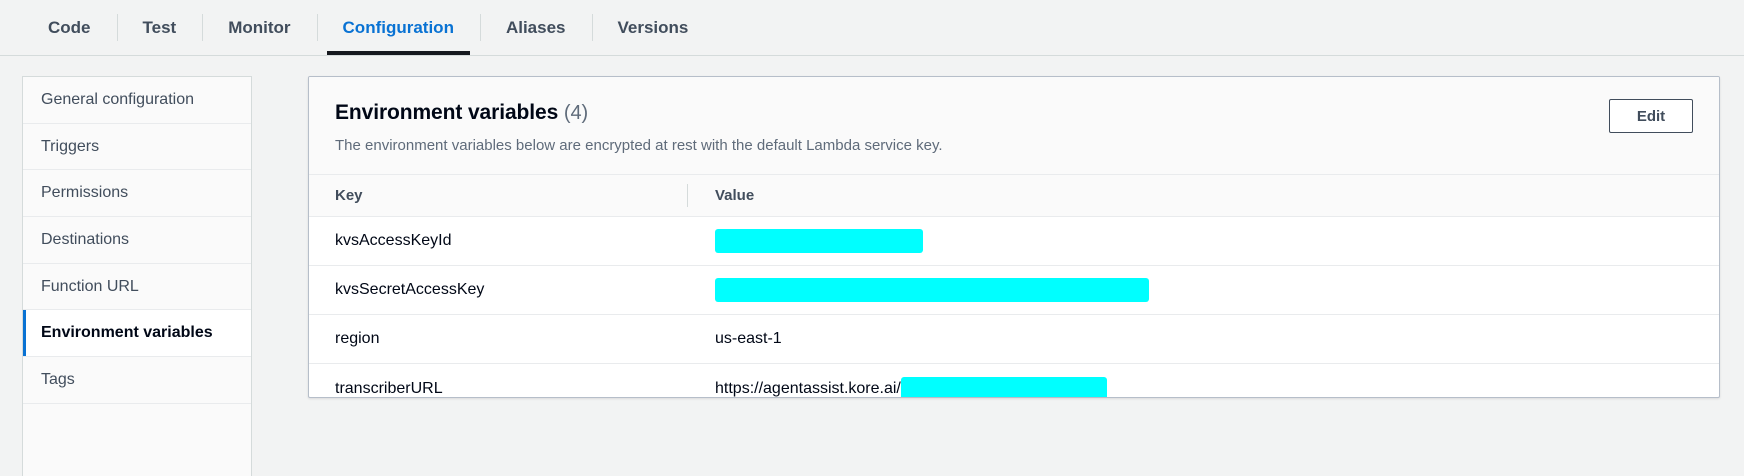  I want to click on sidebar-item-label: Environment variables, so click(127, 333).